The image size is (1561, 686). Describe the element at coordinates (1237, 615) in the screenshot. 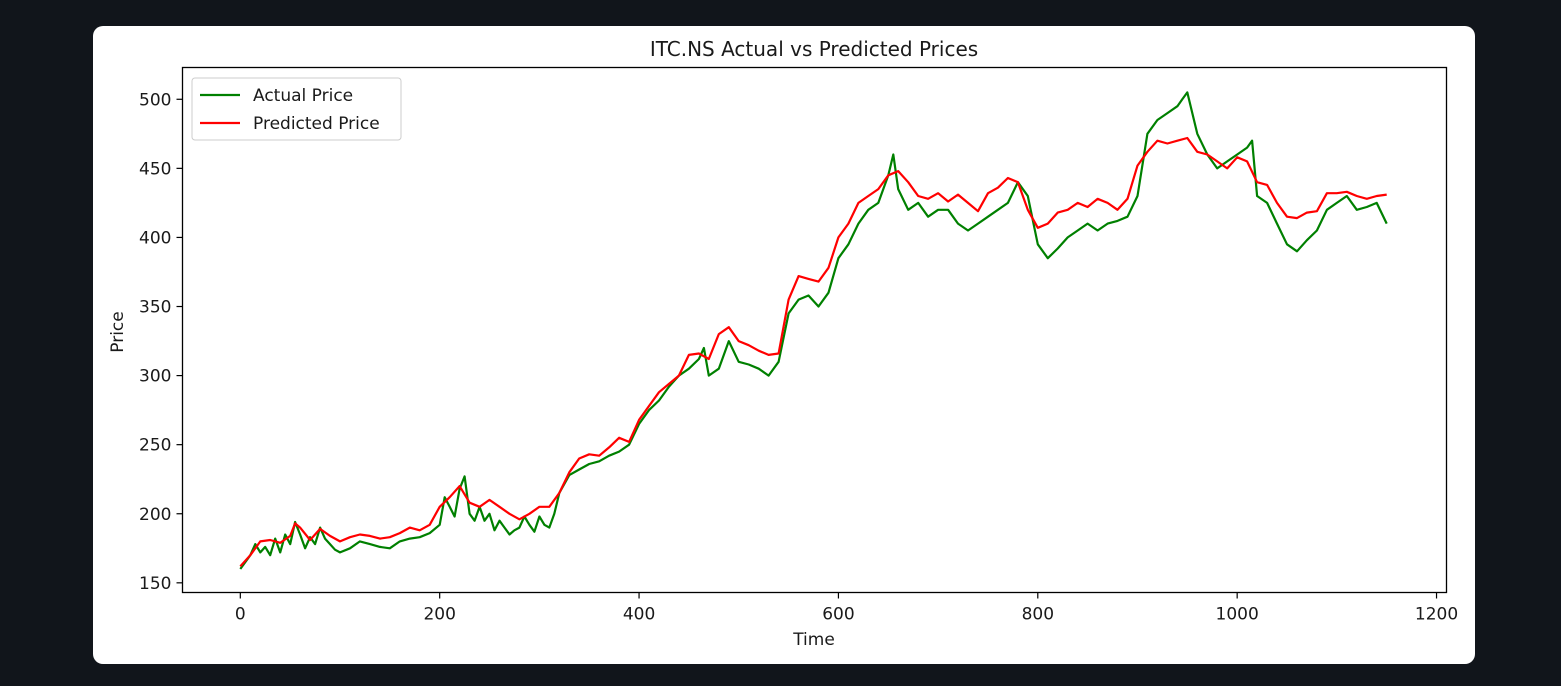

I see `x-tick-label: 1000` at that location.